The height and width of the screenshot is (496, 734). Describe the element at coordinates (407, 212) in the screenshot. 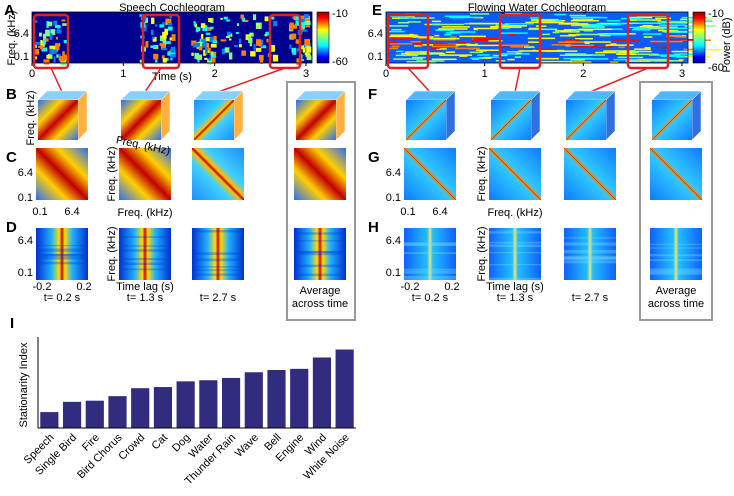

I see `x-tick-label: 0.1` at that location.